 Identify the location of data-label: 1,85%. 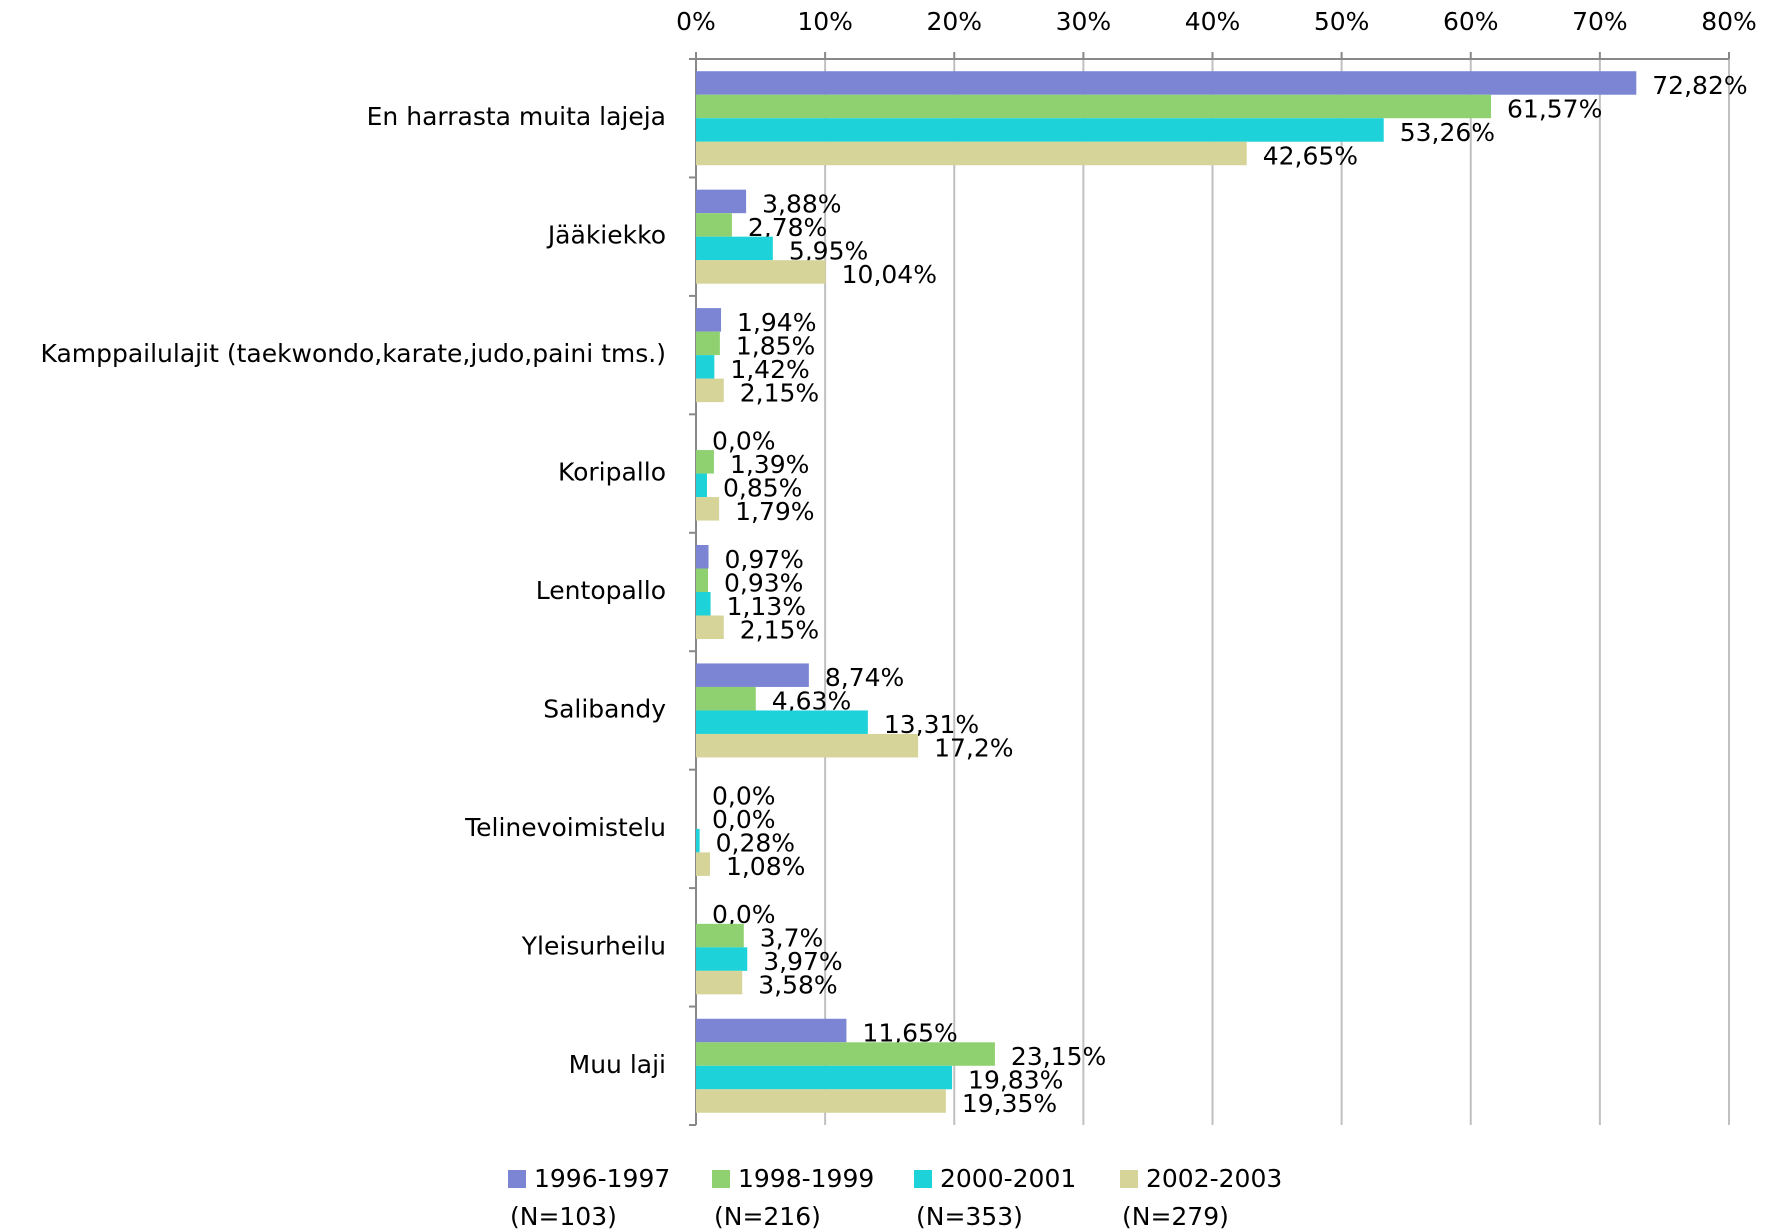
(775, 345).